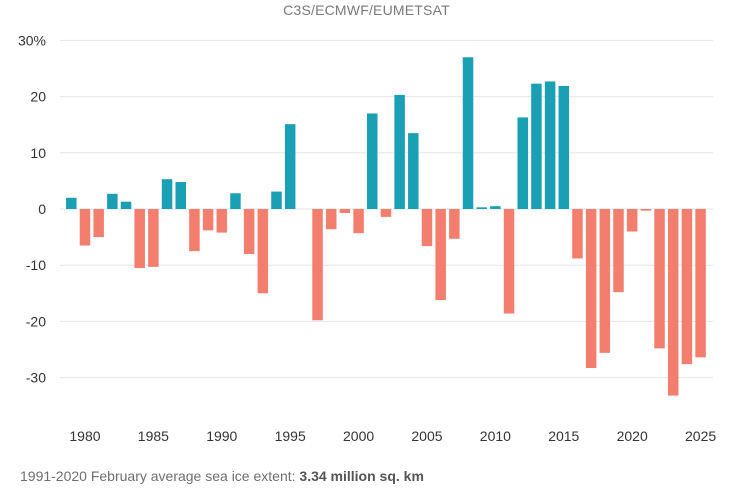  What do you see at coordinates (440, 255) in the screenshot?
I see `bar-2006` at bounding box center [440, 255].